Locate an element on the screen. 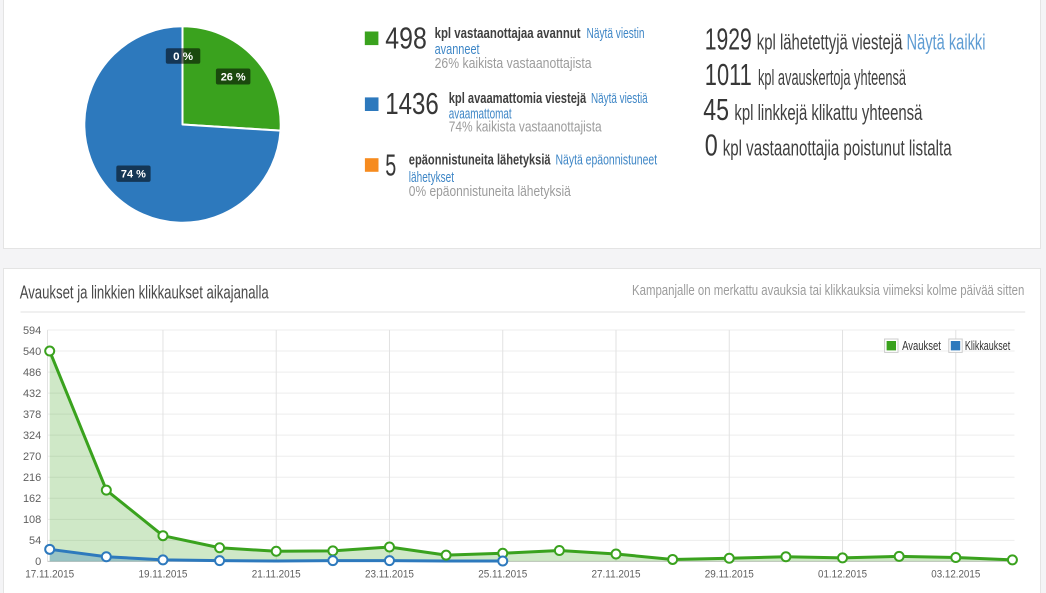 Image resolution: width=1046 pixels, height=593 pixels. svg-text: 25.11.2015 is located at coordinates (502, 575).